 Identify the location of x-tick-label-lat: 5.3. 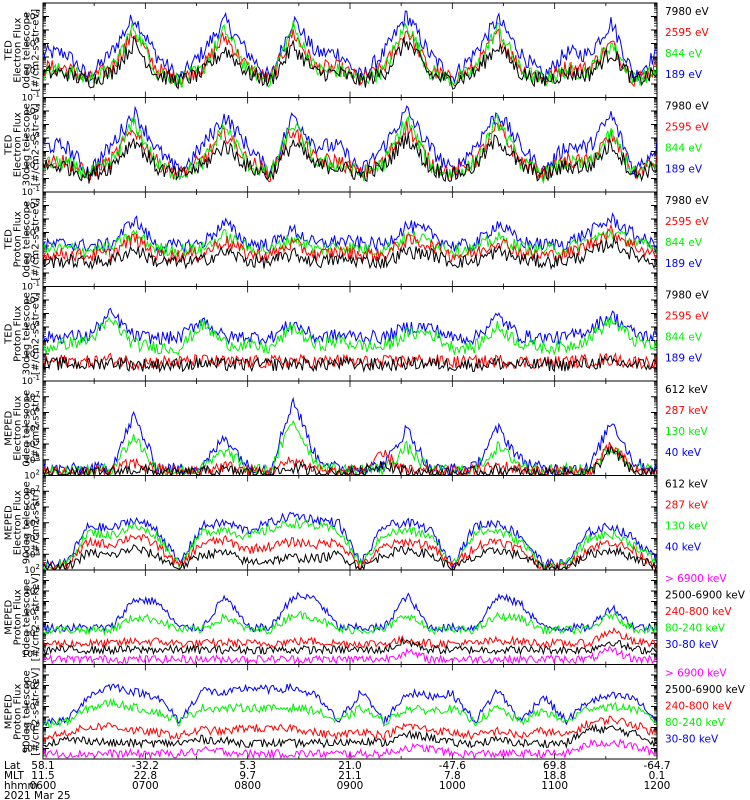
(247, 766).